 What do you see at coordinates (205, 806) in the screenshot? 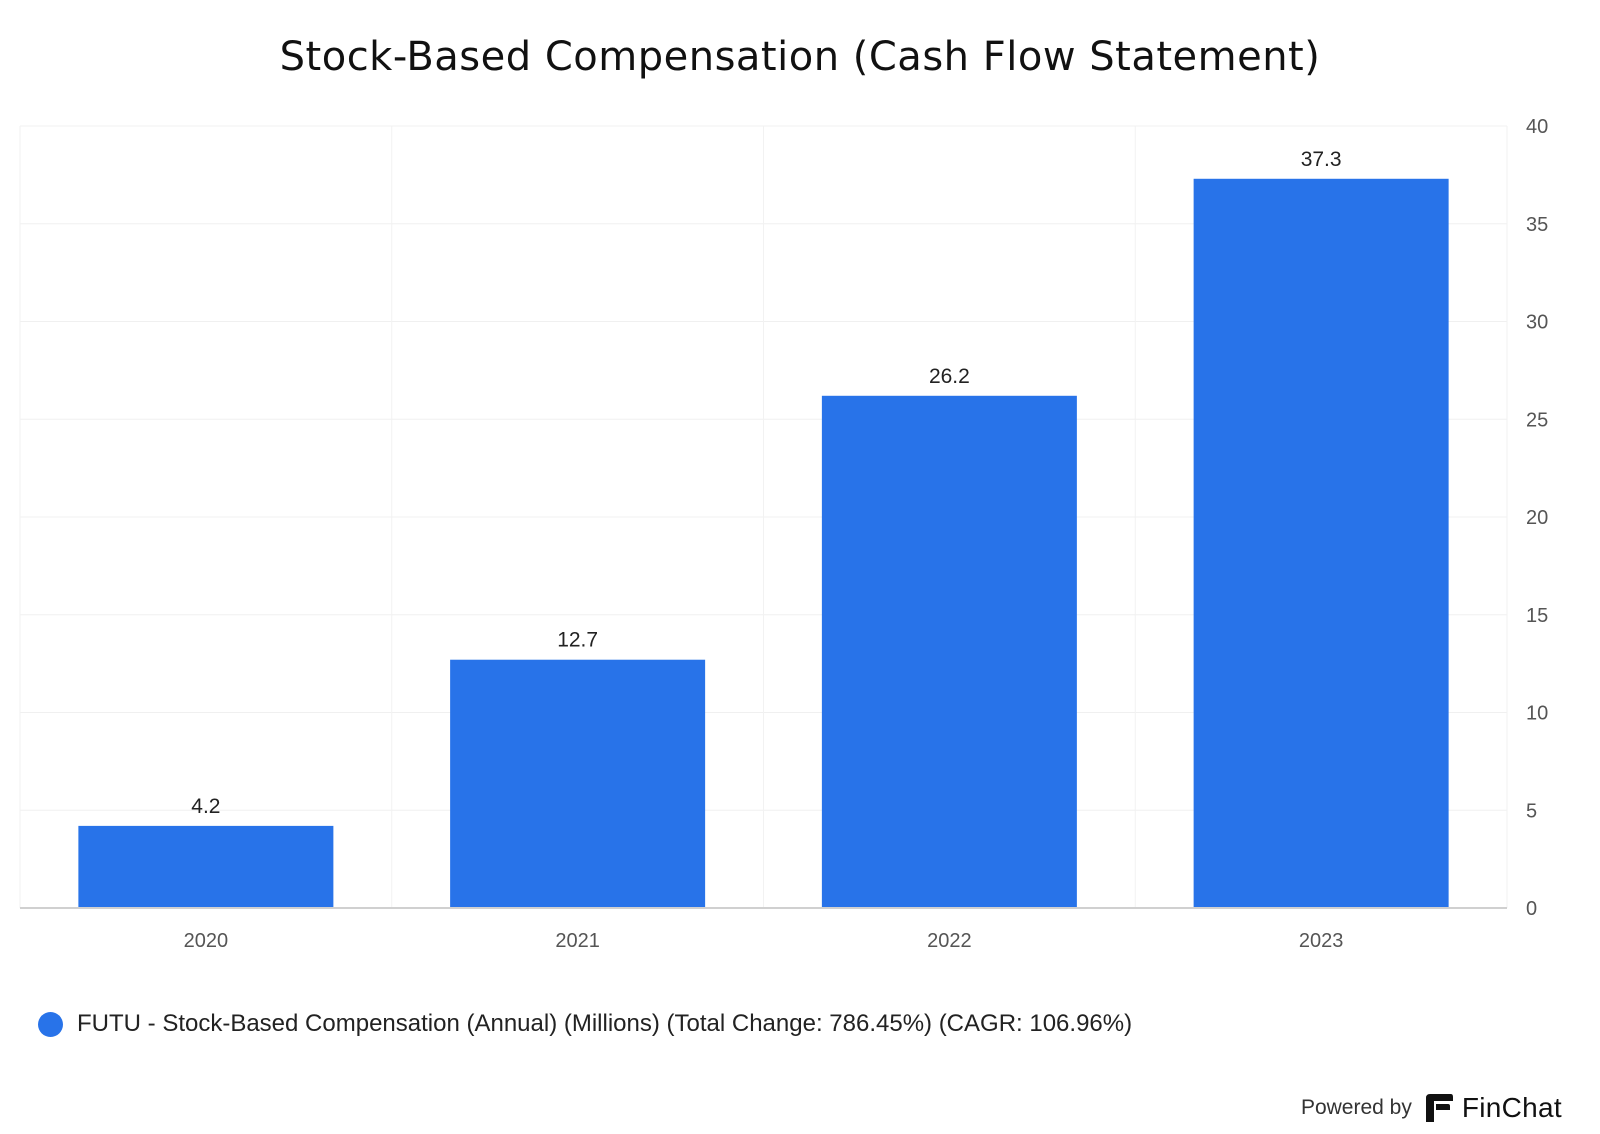
I see `data-label: 4.2` at bounding box center [205, 806].